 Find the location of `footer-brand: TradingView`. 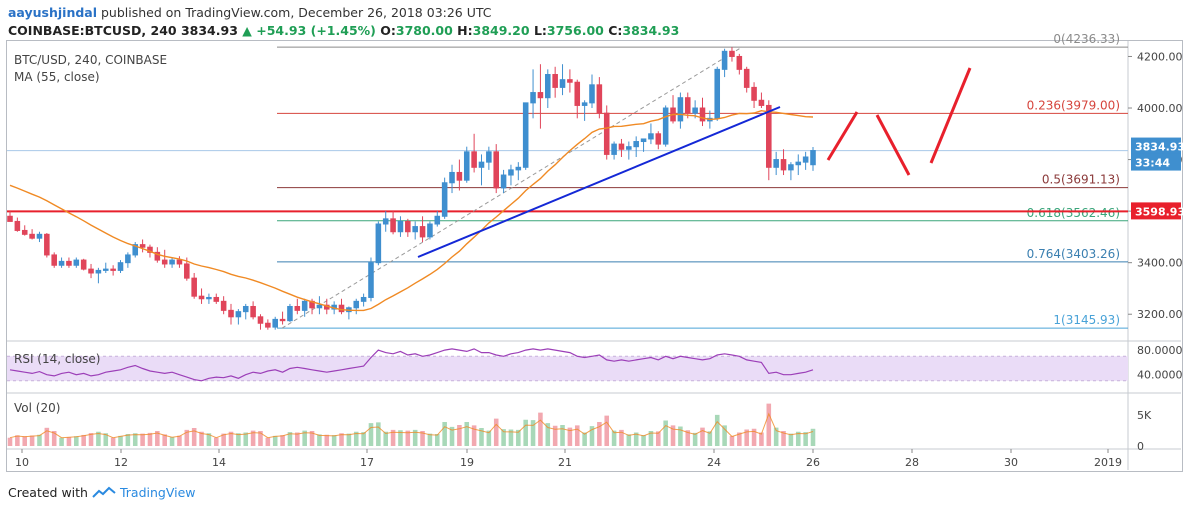

footer-brand: TradingView is located at coordinates (157, 492).